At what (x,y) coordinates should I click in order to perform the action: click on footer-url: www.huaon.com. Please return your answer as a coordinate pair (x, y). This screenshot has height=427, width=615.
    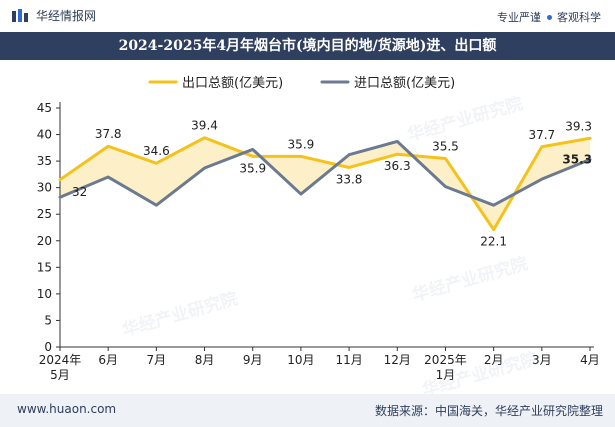
    Looking at the image, I should click on (67, 409).